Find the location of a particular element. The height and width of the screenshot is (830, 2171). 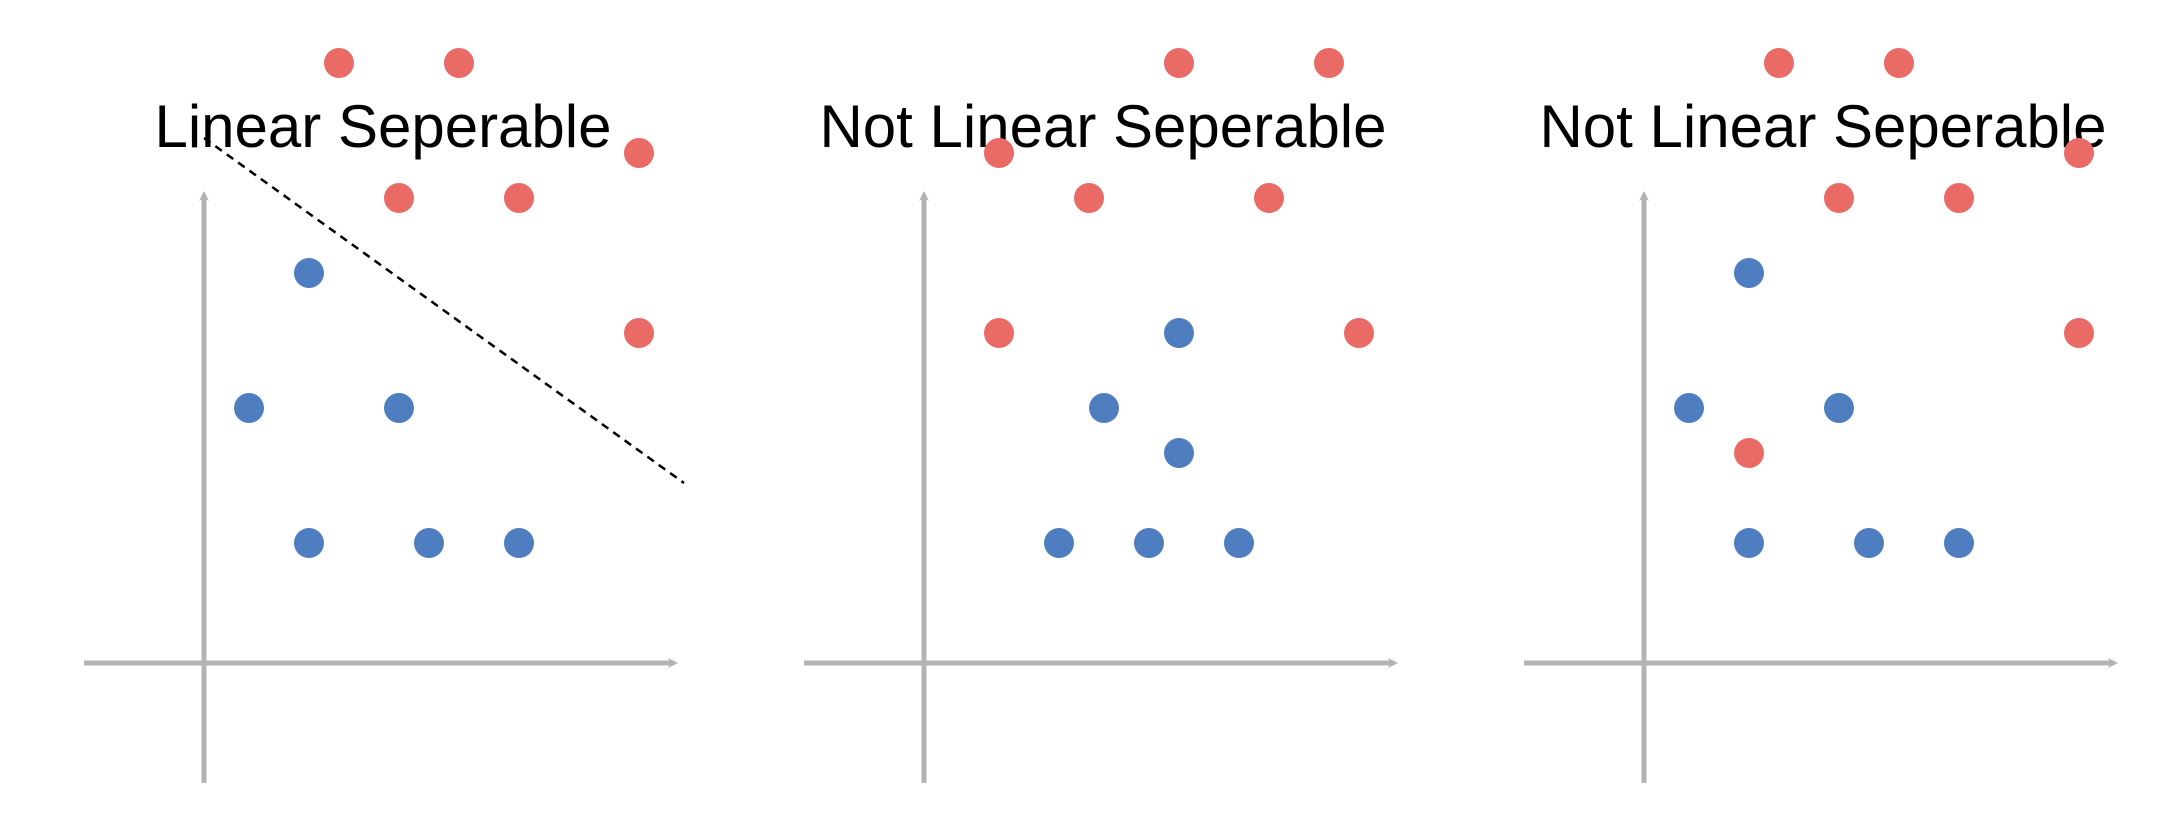

panel-title: Linear Seperable is located at coordinates (382, 126).